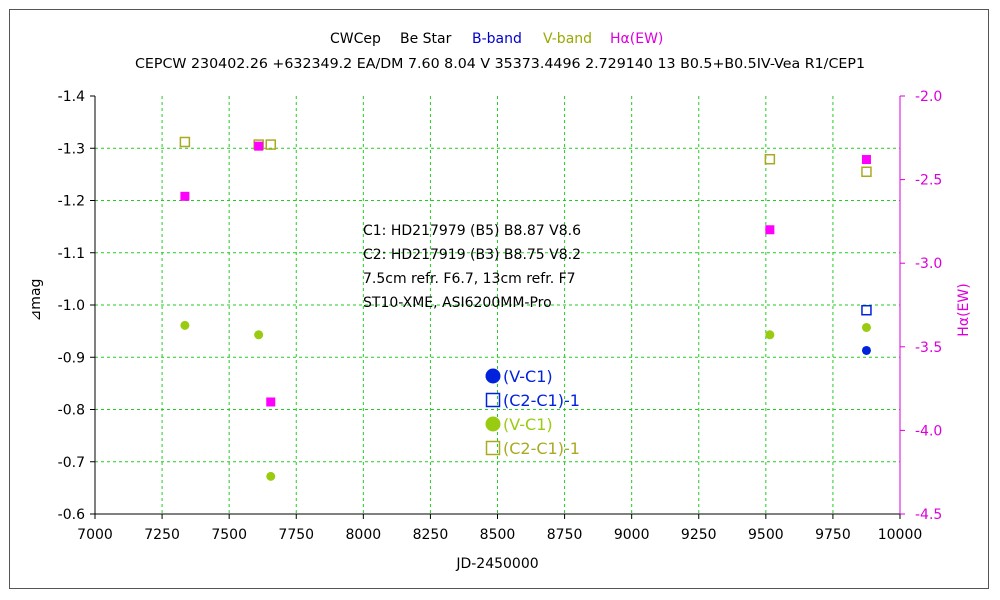 Image resolution: width=1000 pixels, height=600 pixels. I want to click on y2-tick-label: -2.0, so click(928, 97).